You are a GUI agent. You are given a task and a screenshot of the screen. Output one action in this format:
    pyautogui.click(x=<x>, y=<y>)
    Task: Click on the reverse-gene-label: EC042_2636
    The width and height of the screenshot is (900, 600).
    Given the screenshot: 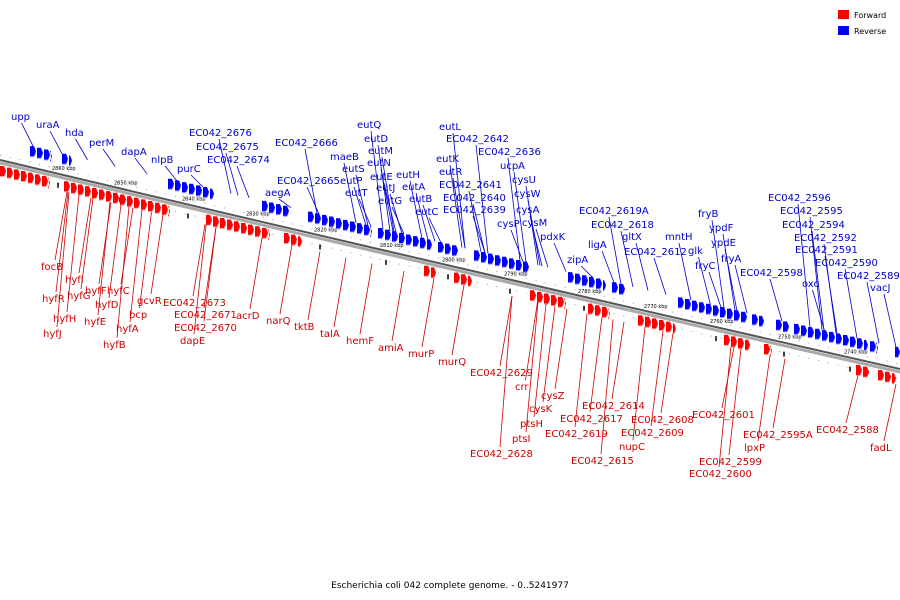 What is the action you would take?
    pyautogui.click(x=509, y=152)
    